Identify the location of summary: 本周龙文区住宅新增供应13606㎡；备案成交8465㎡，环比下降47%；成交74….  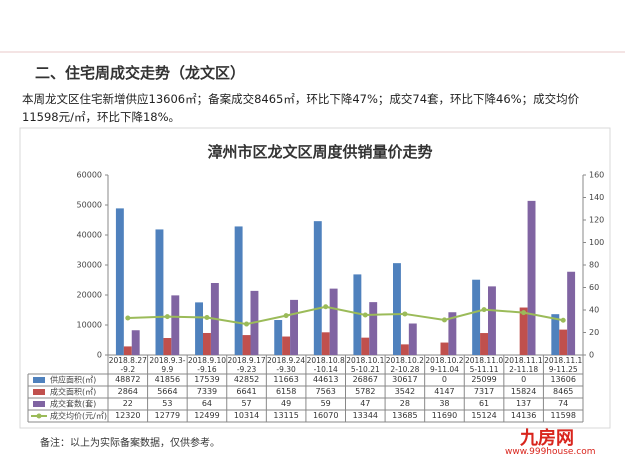
(301, 108).